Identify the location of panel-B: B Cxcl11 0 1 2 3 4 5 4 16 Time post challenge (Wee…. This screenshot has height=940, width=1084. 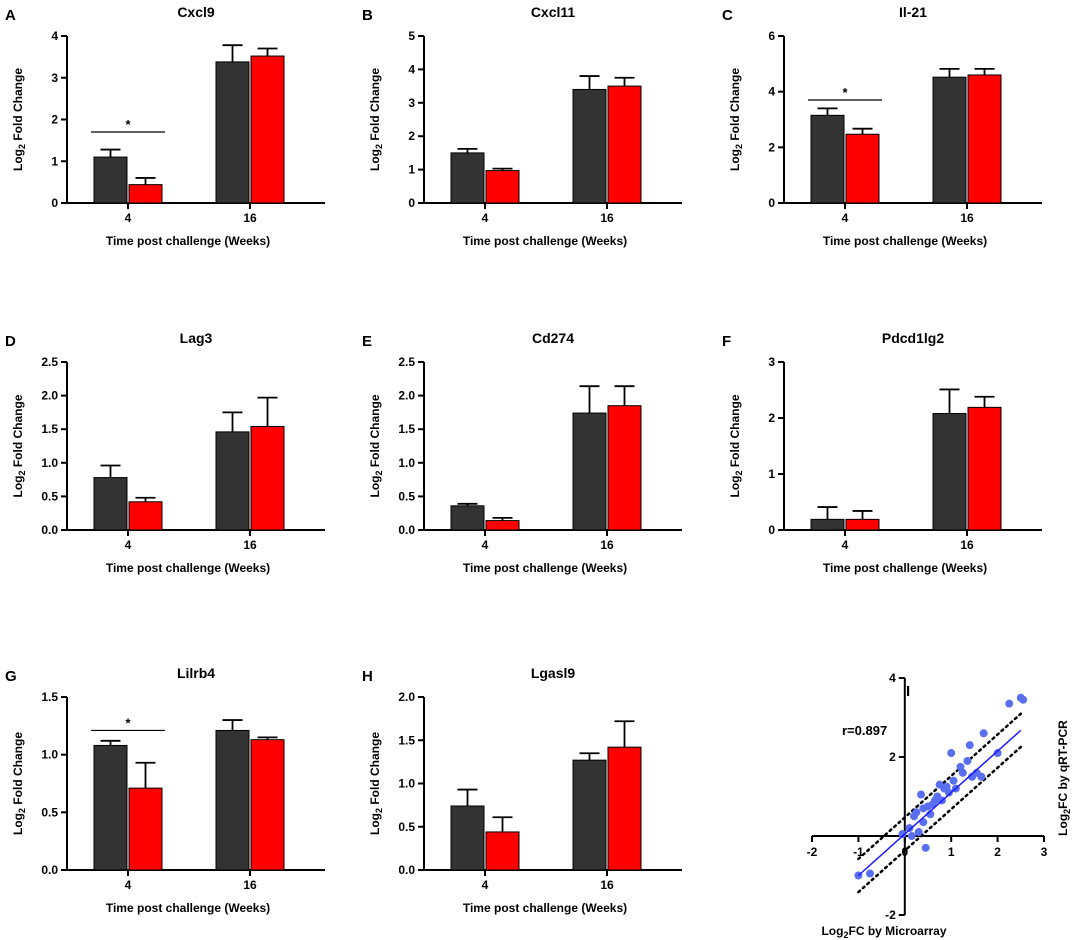
(522, 126).